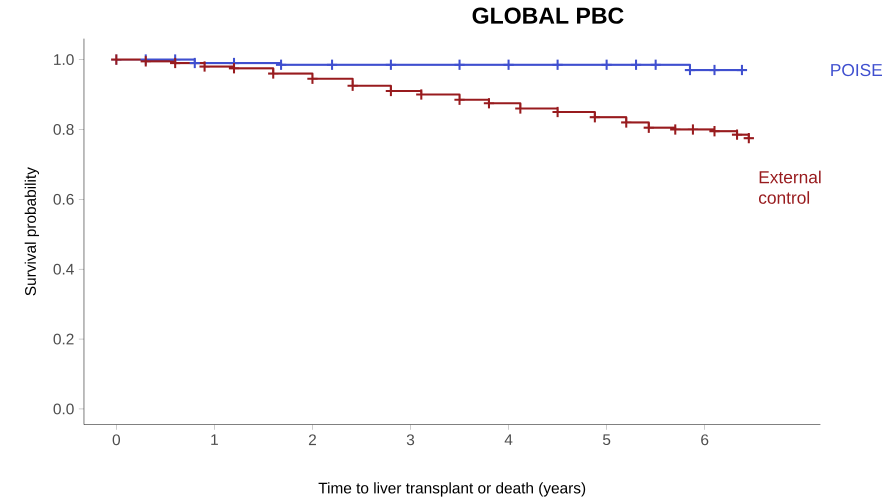 The image size is (887, 503). I want to click on x-tick-label: 3, so click(410, 440).